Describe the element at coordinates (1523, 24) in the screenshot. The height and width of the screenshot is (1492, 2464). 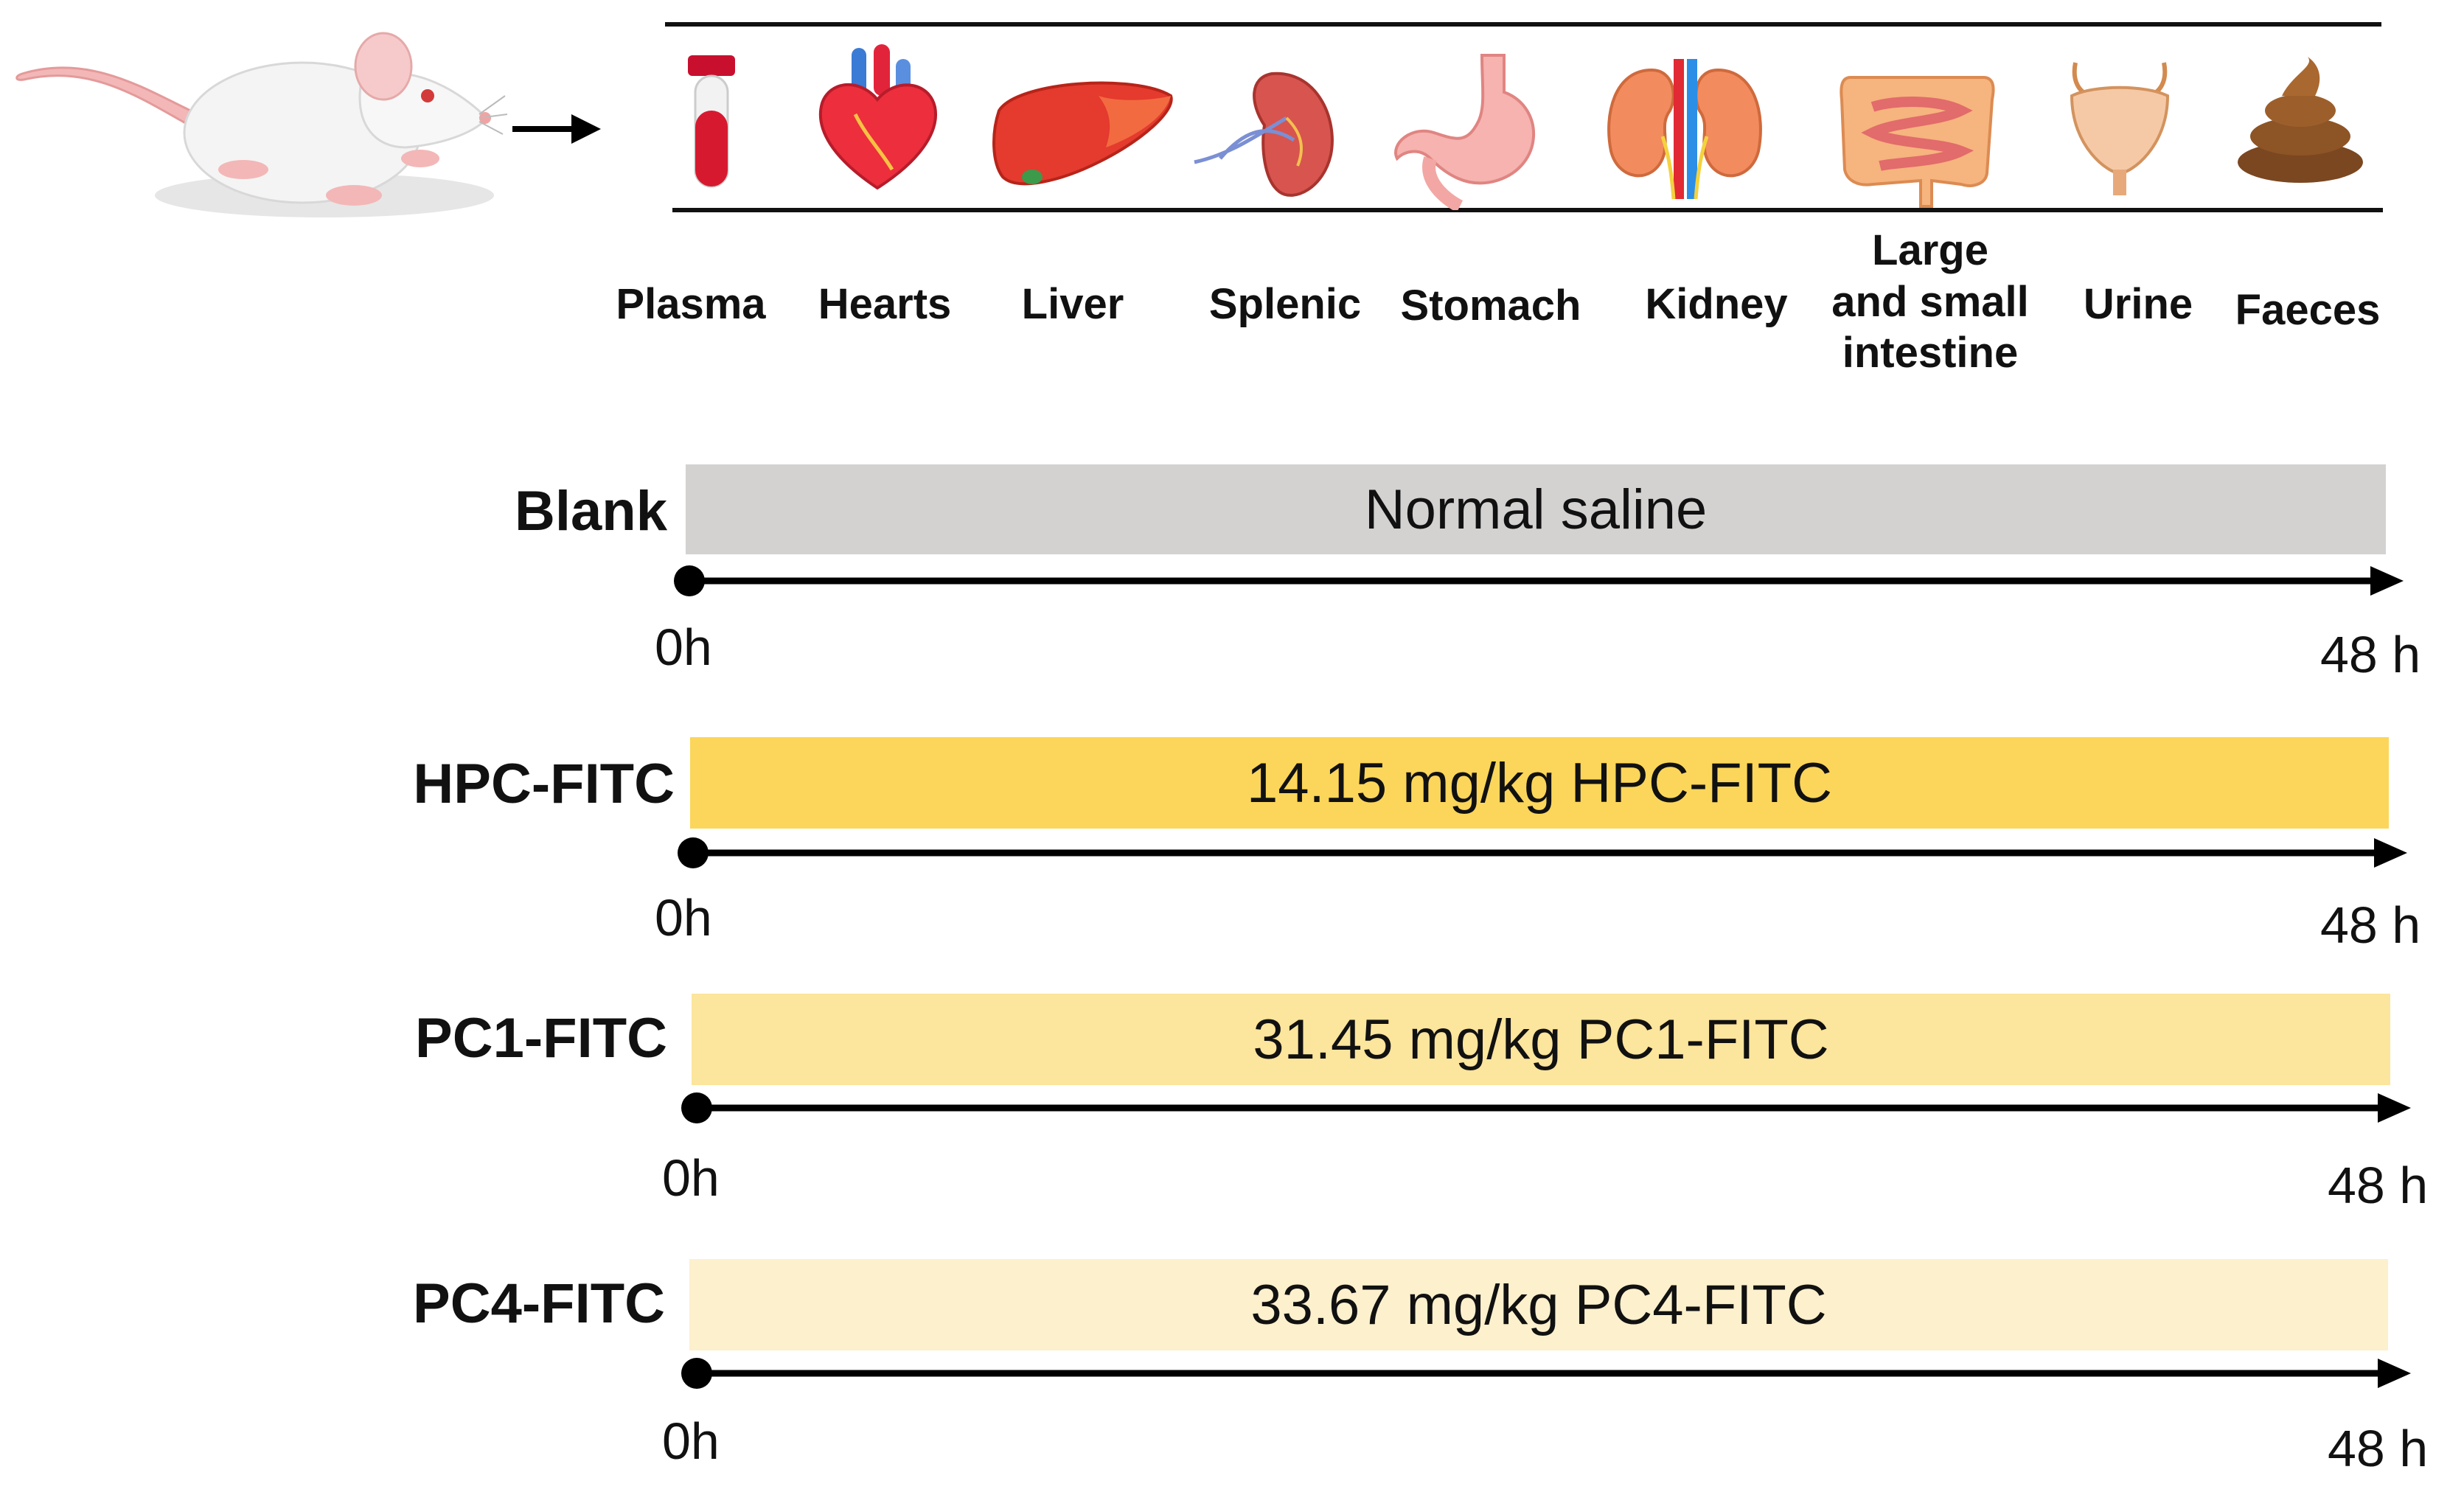
I see `organ-box-top-line` at that location.